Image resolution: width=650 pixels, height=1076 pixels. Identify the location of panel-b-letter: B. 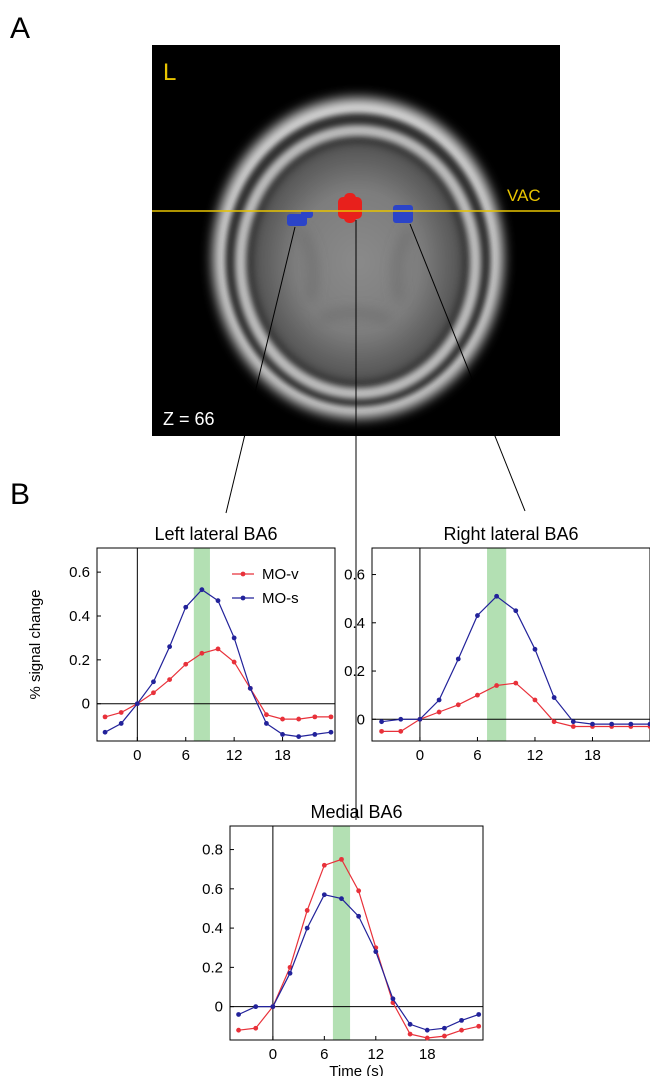
(20, 494).